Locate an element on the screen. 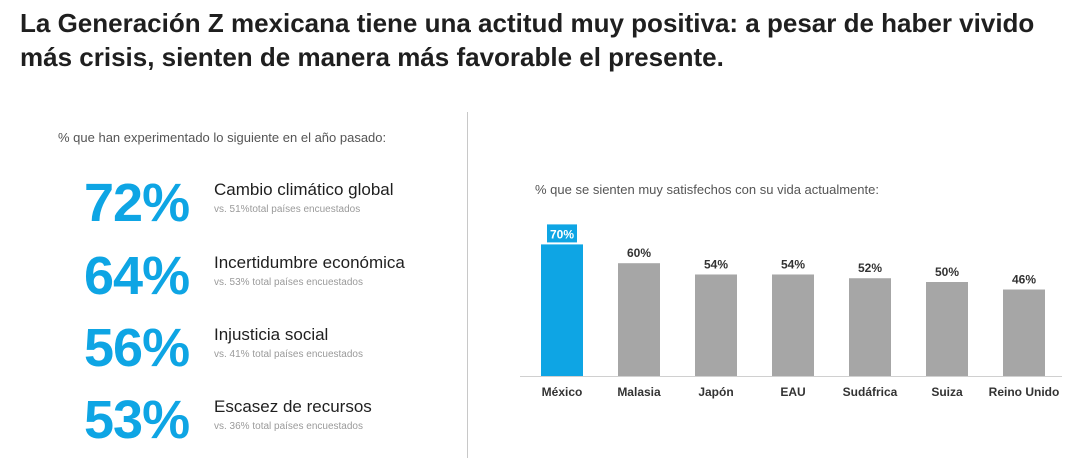  value-label-0: 70% is located at coordinates (562, 234).